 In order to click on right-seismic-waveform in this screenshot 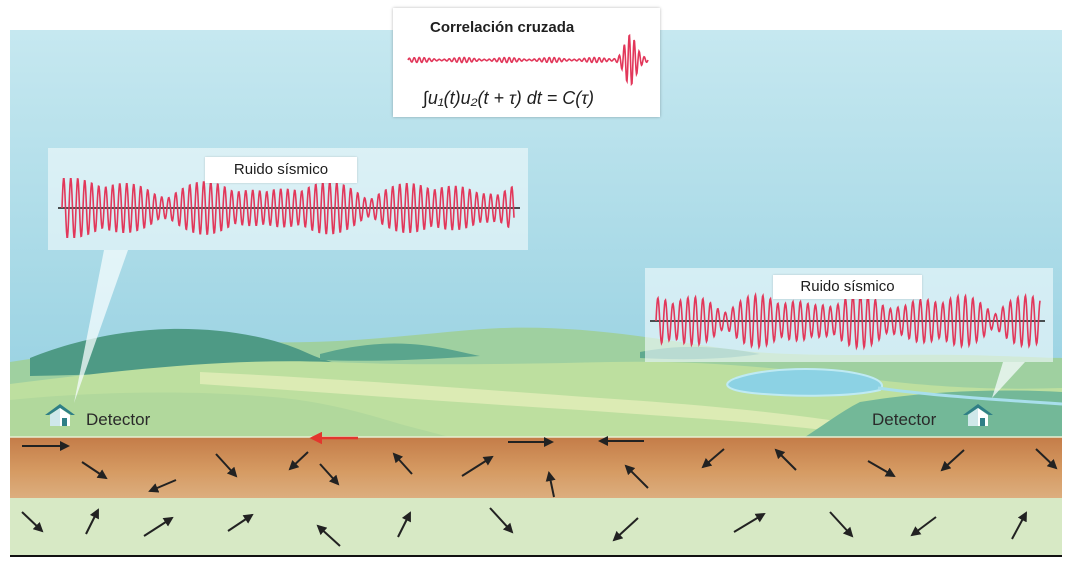, I will do `click(848, 321)`.